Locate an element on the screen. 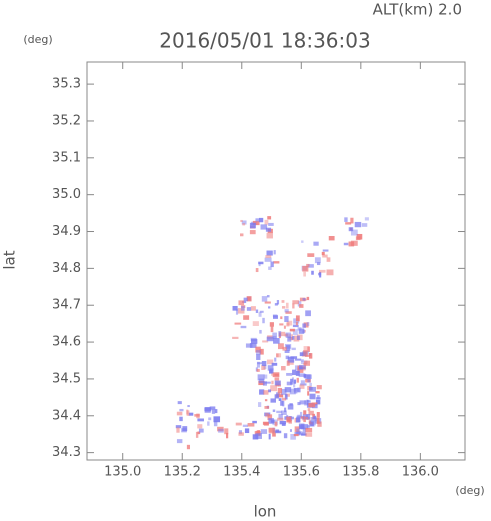 Image resolution: width=491 pixels, height=521 pixels. y-tick-label: 35.1 is located at coordinates (66, 157).